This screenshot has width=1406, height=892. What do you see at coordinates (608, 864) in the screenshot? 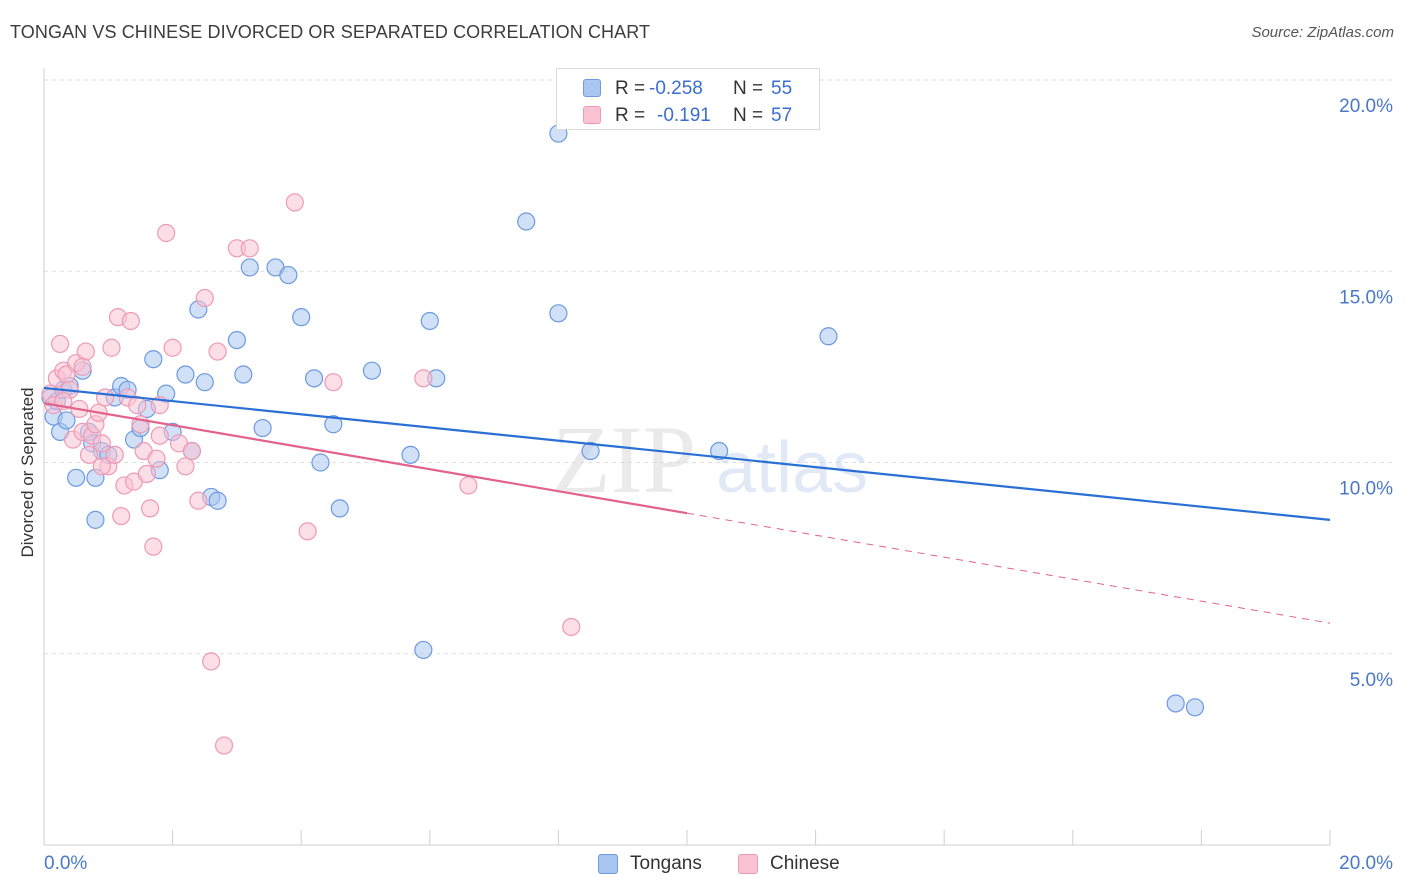
I see `bottom-legend-swatch-tongans` at bounding box center [608, 864].